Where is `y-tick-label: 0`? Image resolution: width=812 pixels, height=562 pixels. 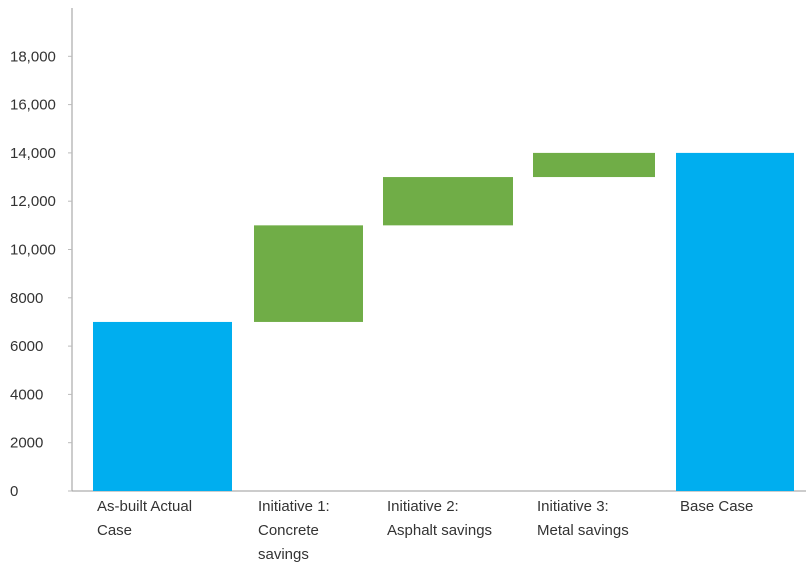
y-tick-label: 0 is located at coordinates (14, 491).